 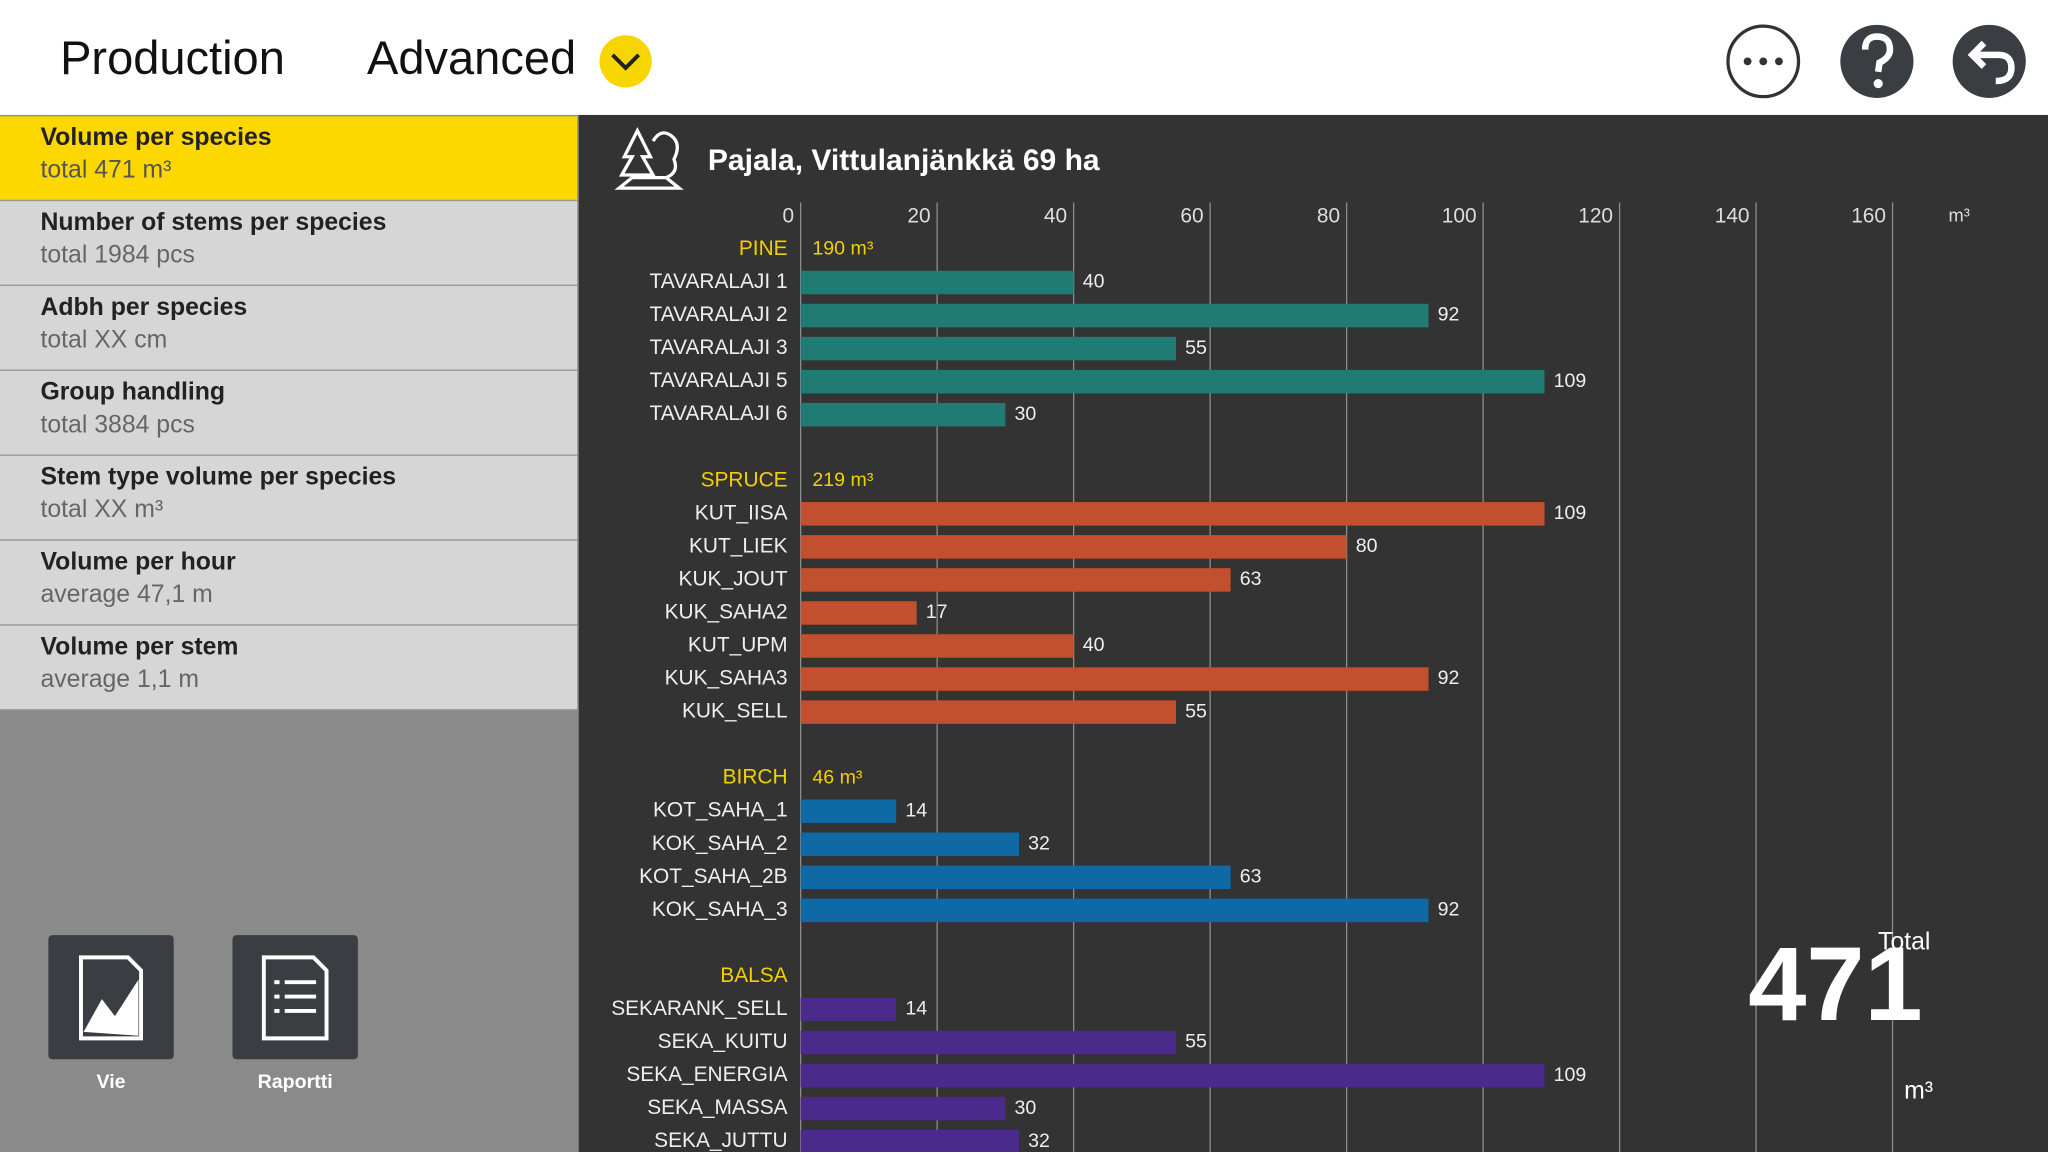 What do you see at coordinates (937, 612) in the screenshot?
I see `value-label: 17` at bounding box center [937, 612].